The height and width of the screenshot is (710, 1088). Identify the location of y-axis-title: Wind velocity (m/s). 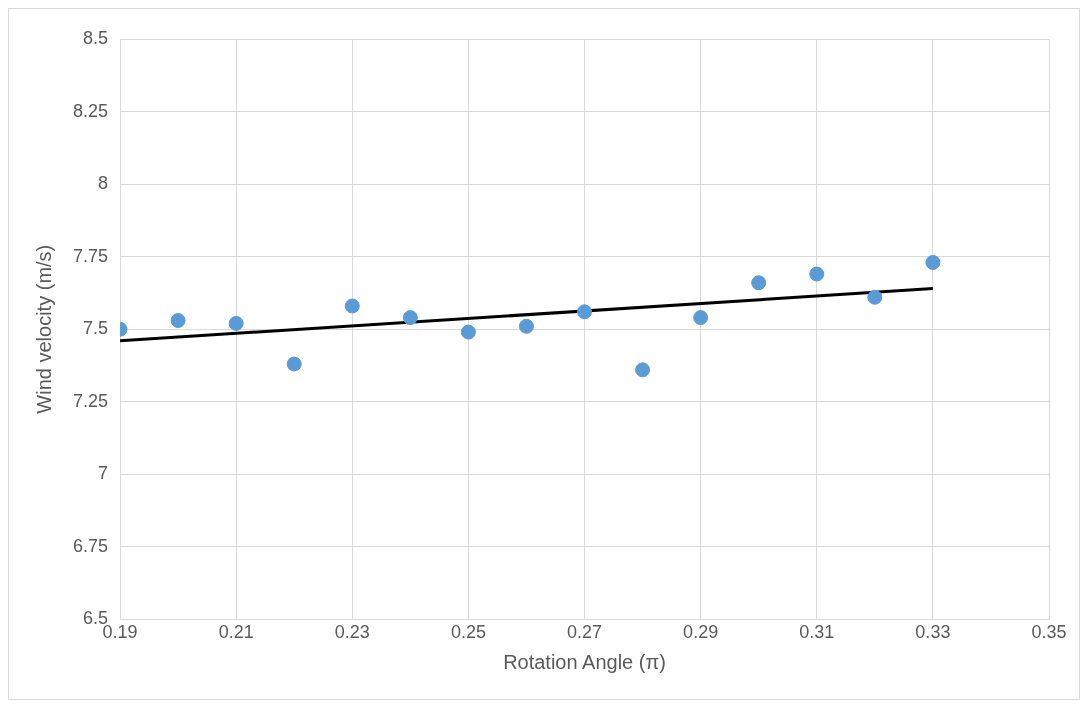
(43, 329).